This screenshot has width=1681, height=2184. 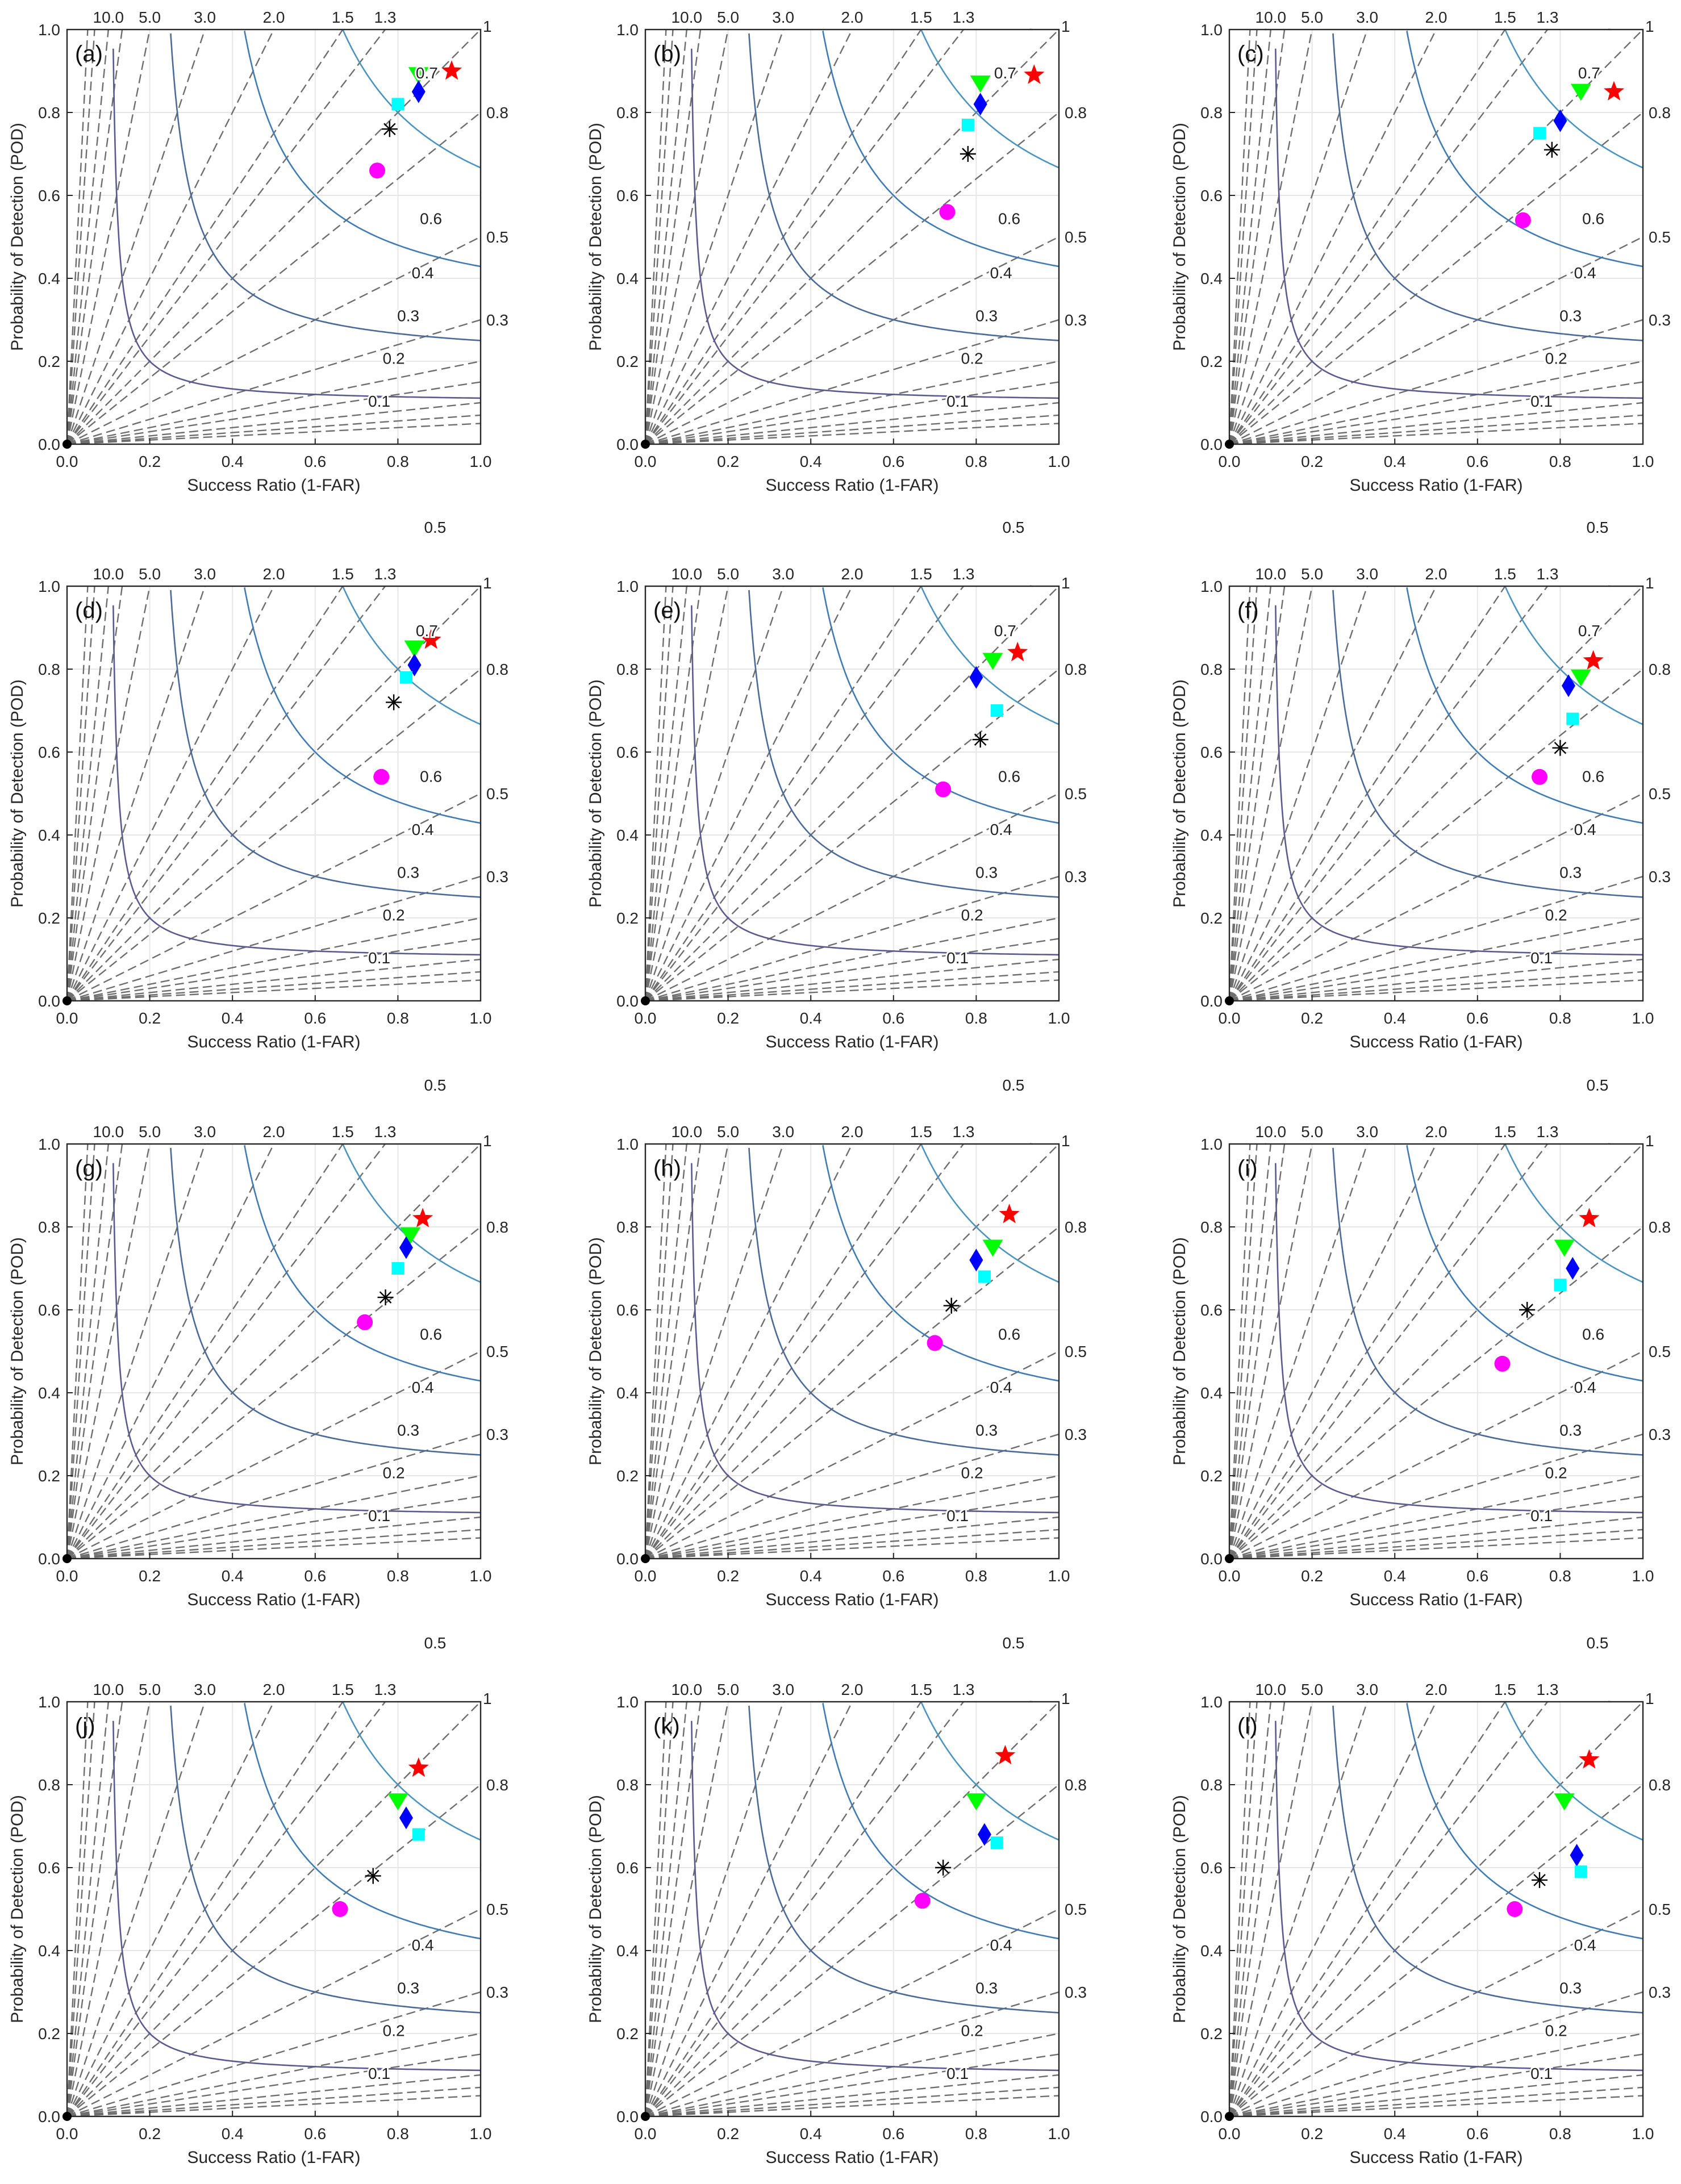 I want to click on star-point, so click(x=1593, y=660).